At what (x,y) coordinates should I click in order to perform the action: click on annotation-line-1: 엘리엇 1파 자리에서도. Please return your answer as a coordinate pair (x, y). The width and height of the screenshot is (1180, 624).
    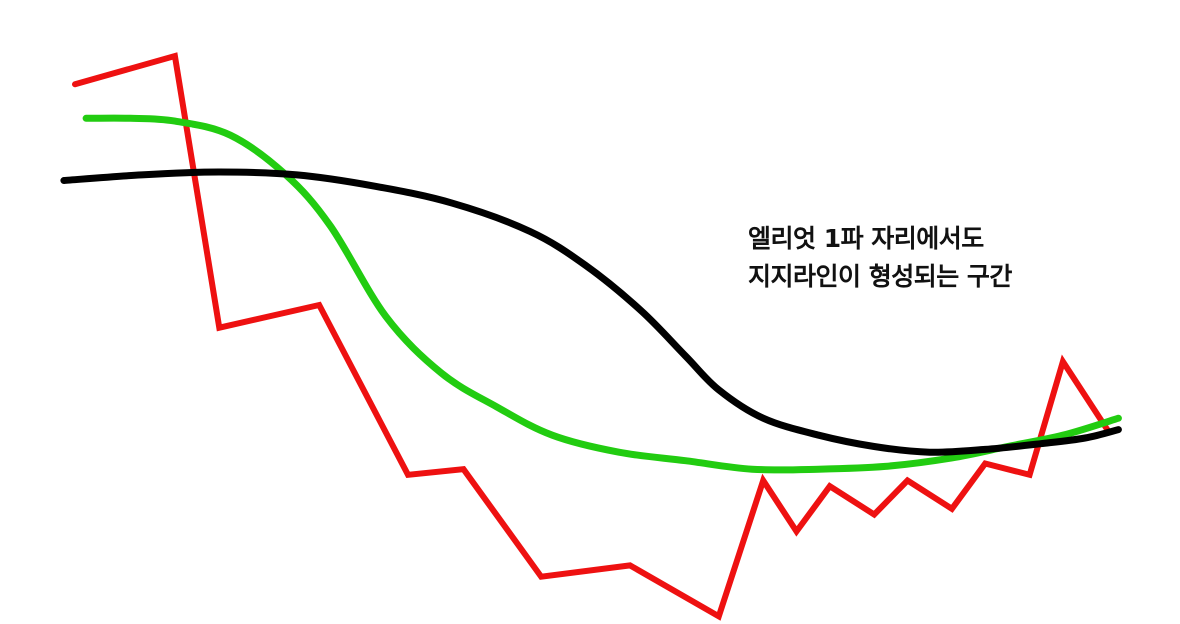
    Looking at the image, I should click on (866, 238).